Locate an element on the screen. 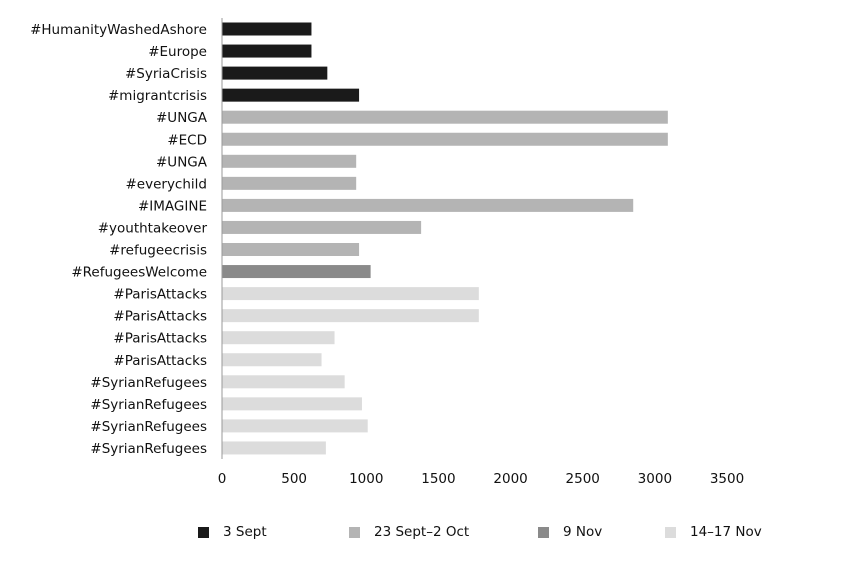 The image size is (850, 582). x-tick-label: 1500 is located at coordinates (438, 479).